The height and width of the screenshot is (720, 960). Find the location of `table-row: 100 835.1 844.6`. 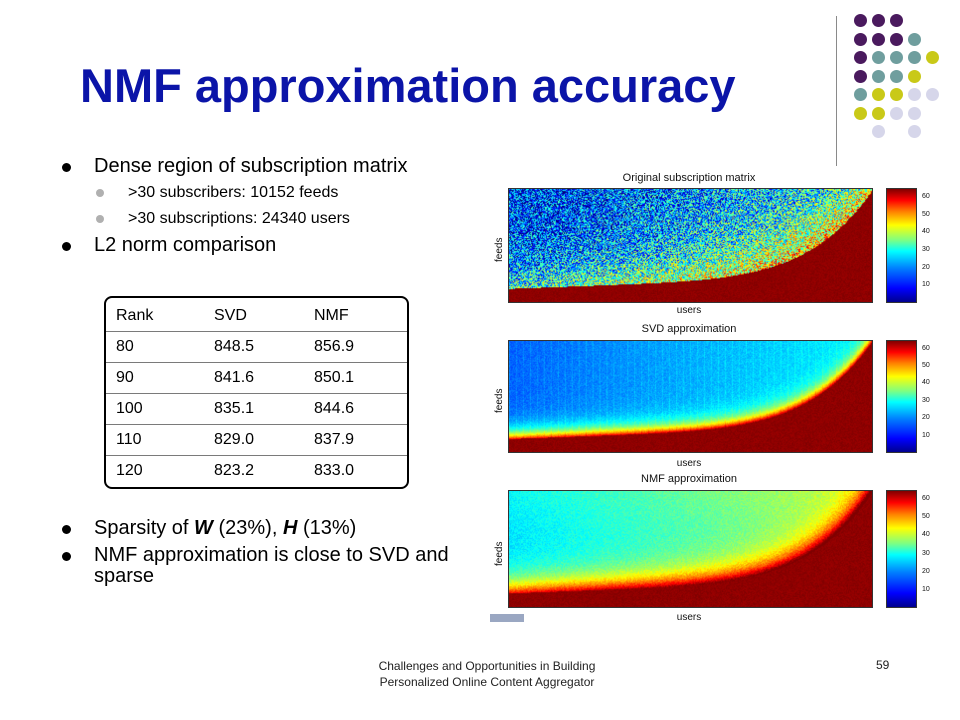

table-row: 100 835.1 844.6 is located at coordinates (256, 408).